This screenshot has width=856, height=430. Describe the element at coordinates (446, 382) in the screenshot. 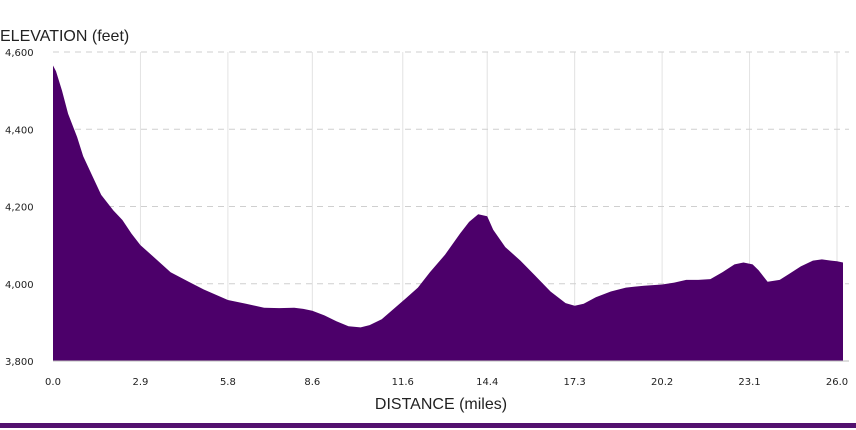

I see `x-axis-ticks: 0.0 2.9 5.8 8.6 11.6 14.4 17.3 20.2 23.1 26.0` at that location.